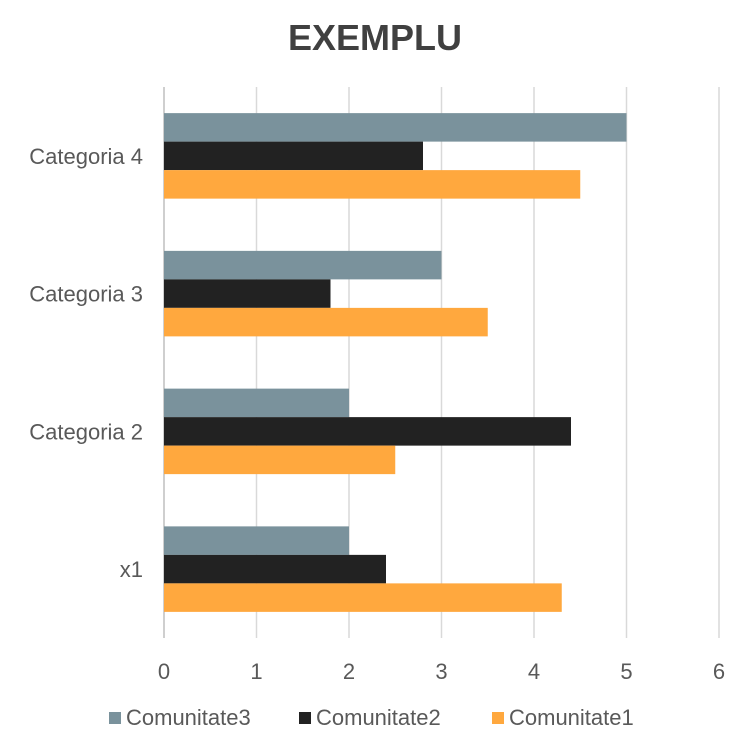 This screenshot has height=751, width=750. Describe the element at coordinates (131, 569) in the screenshot. I see `y-category-label: x1` at that location.